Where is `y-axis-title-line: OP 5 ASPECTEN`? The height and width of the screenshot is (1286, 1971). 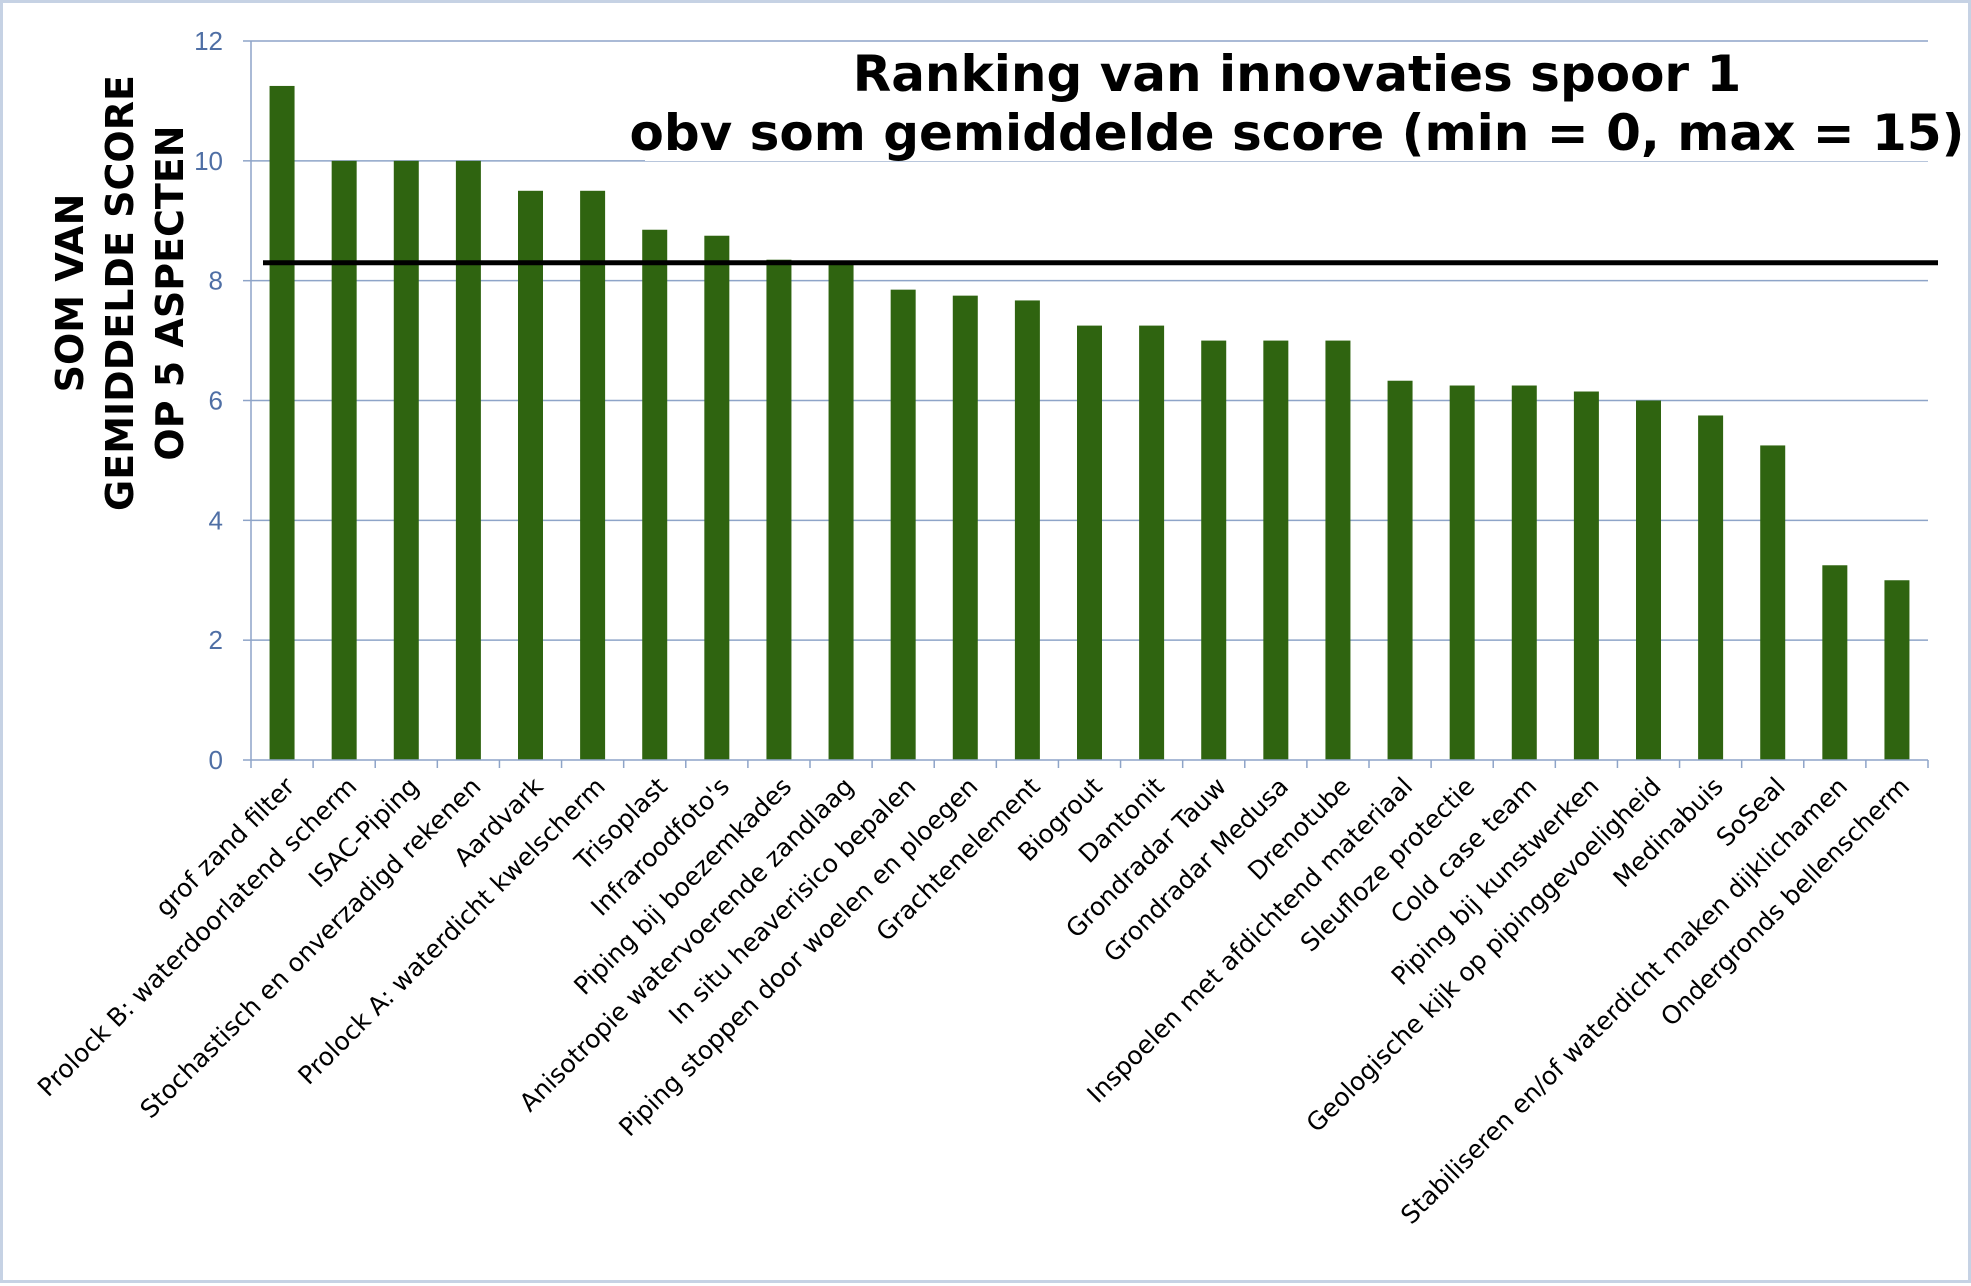 y-axis-title-line: OP 5 ASPECTEN is located at coordinates (170, 292).